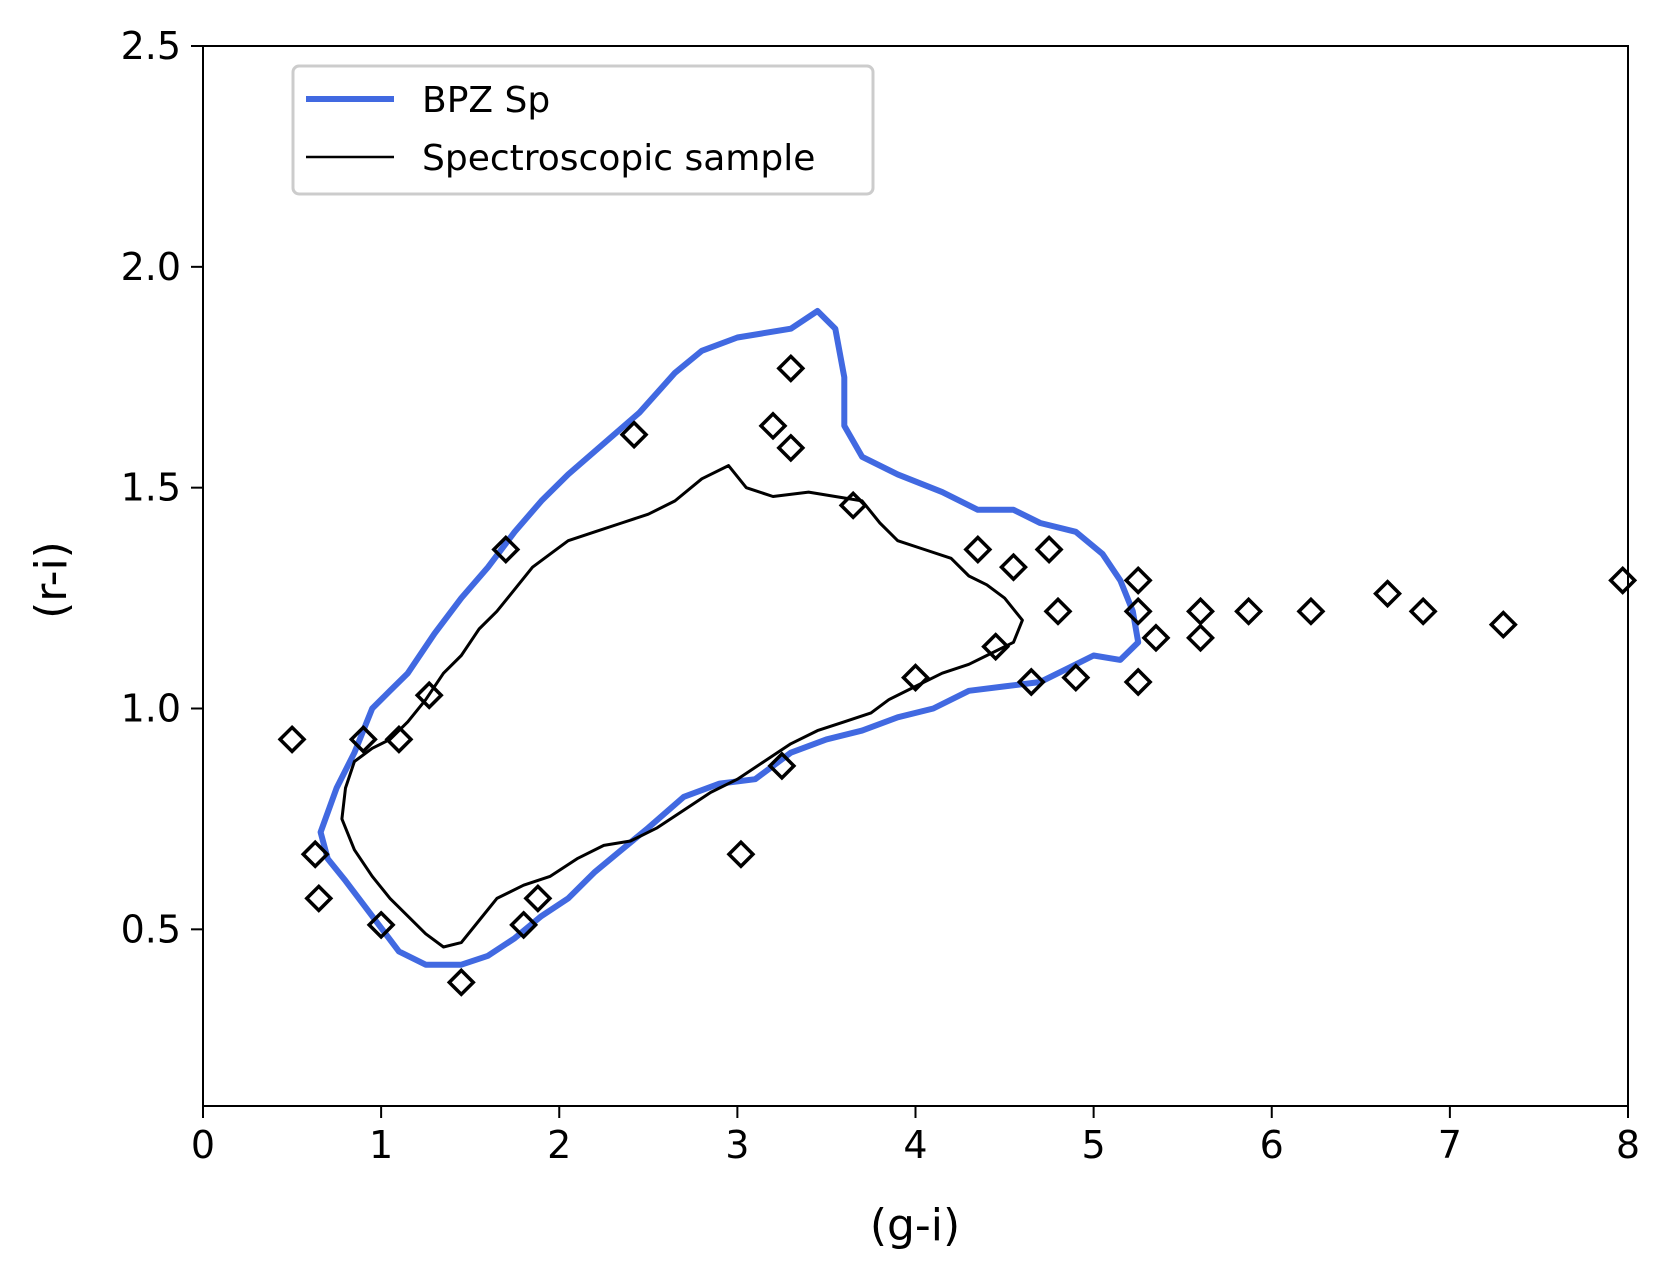 The width and height of the screenshot is (1661, 1273). Describe the element at coordinates (151, 46) in the screenshot. I see `y-tick-label: 2.5` at that location.